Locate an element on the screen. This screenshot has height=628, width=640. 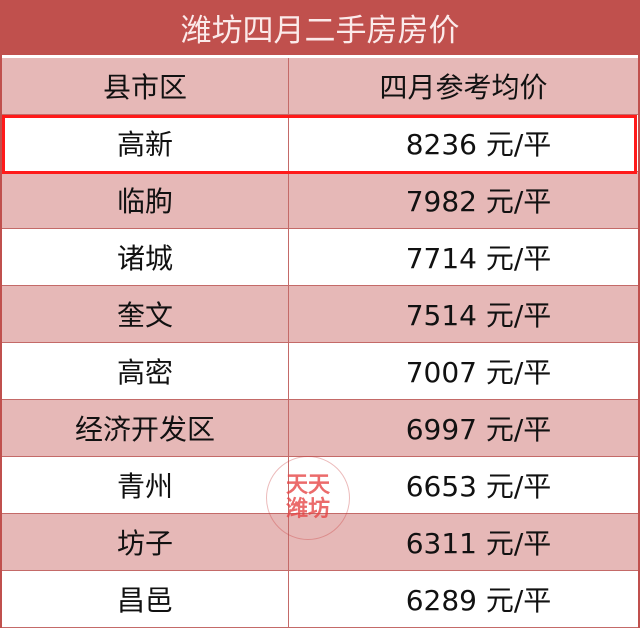
header-price: 四月参考均价 is located at coordinates (463, 87).